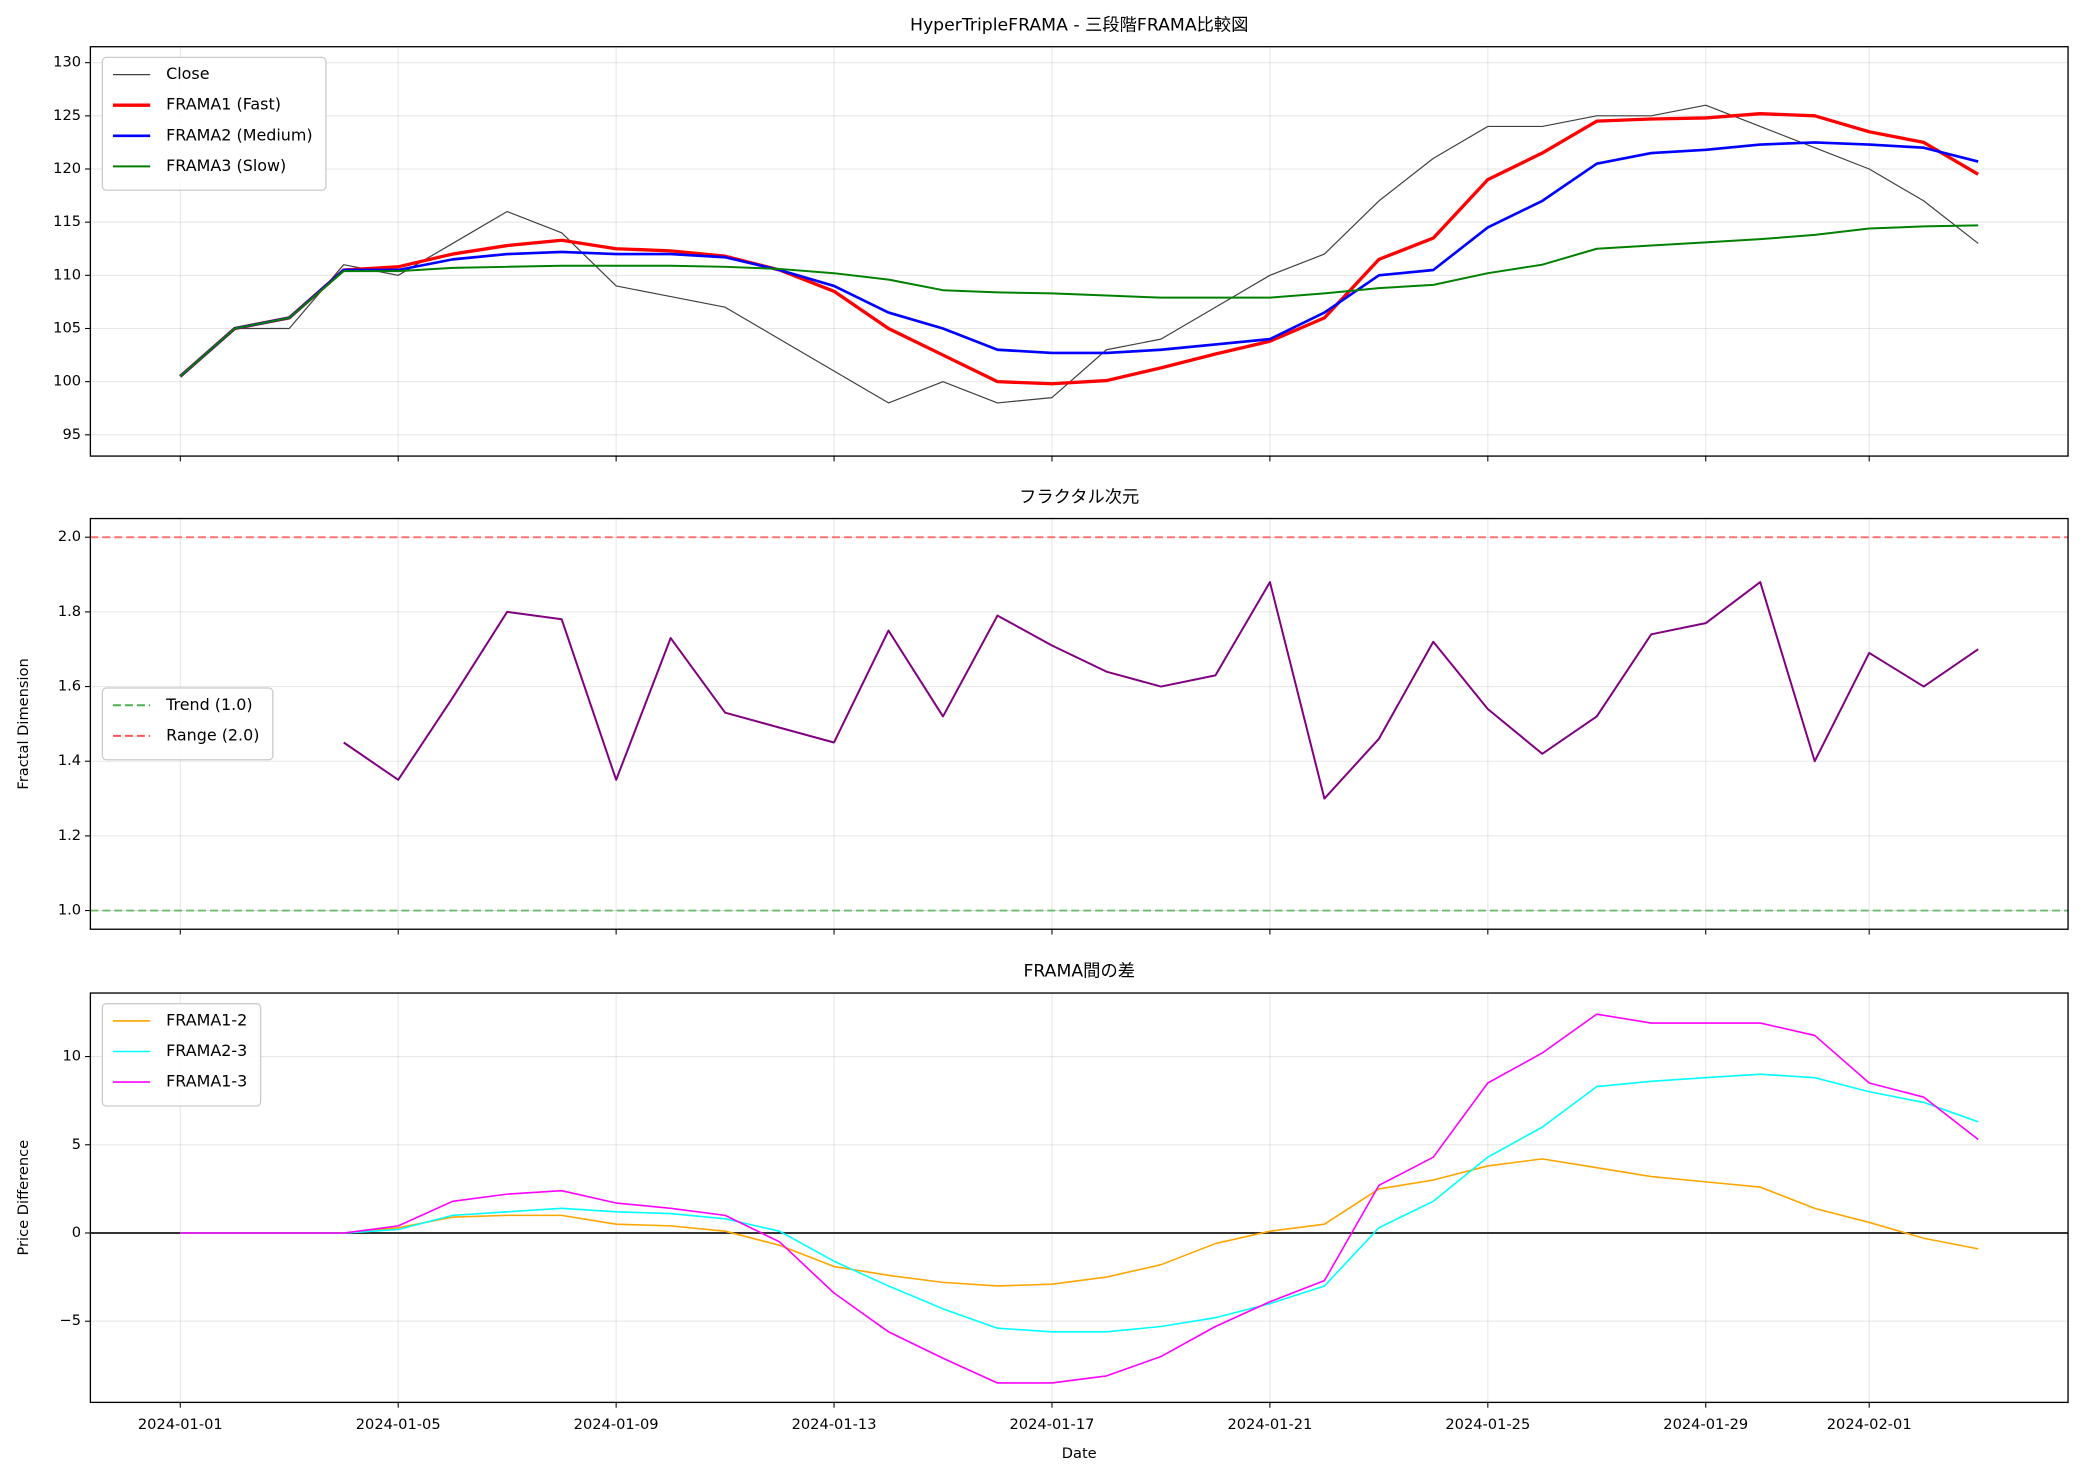 The height and width of the screenshot is (1481, 2084). What do you see at coordinates (1705, 1424) in the screenshot?
I see `x-tick-label: 2024-01-29` at bounding box center [1705, 1424].